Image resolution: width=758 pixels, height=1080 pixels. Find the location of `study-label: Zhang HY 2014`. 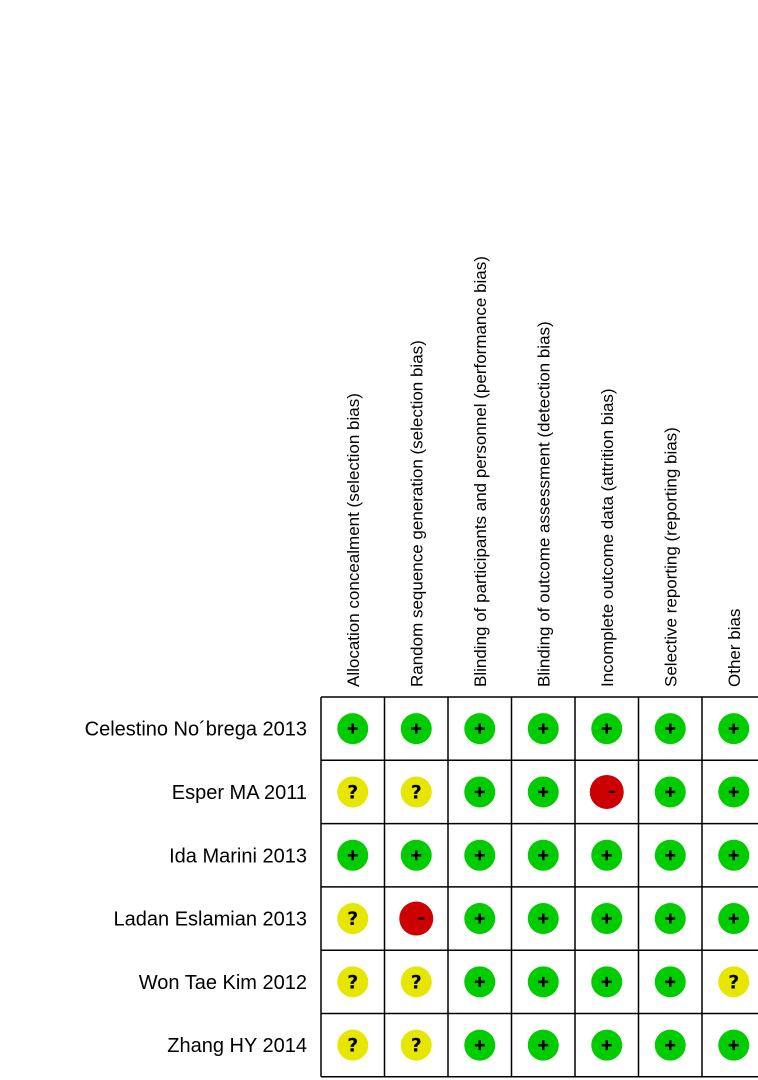

study-label: Zhang HY 2014 is located at coordinates (237, 1046).